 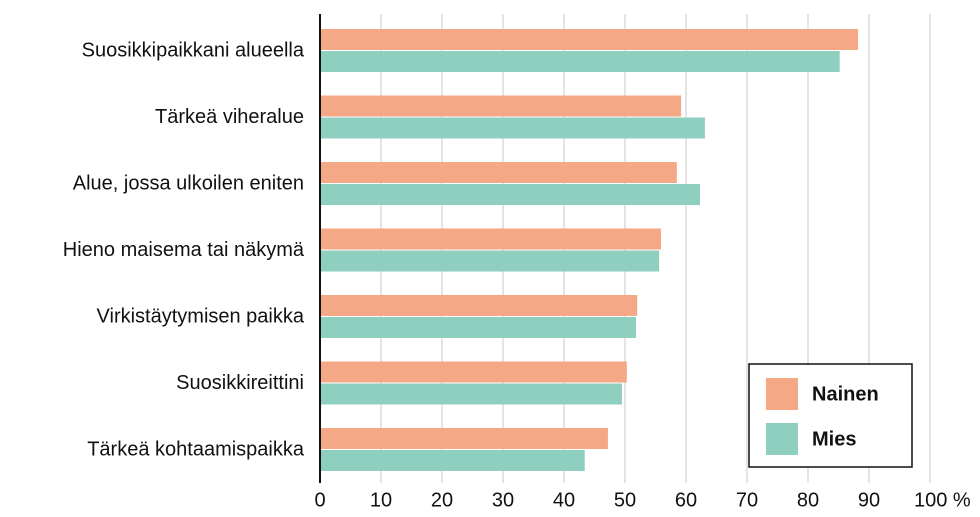 What do you see at coordinates (196, 449) in the screenshot?
I see `category-label: Tärkeä kohtaamispaikka` at bounding box center [196, 449].